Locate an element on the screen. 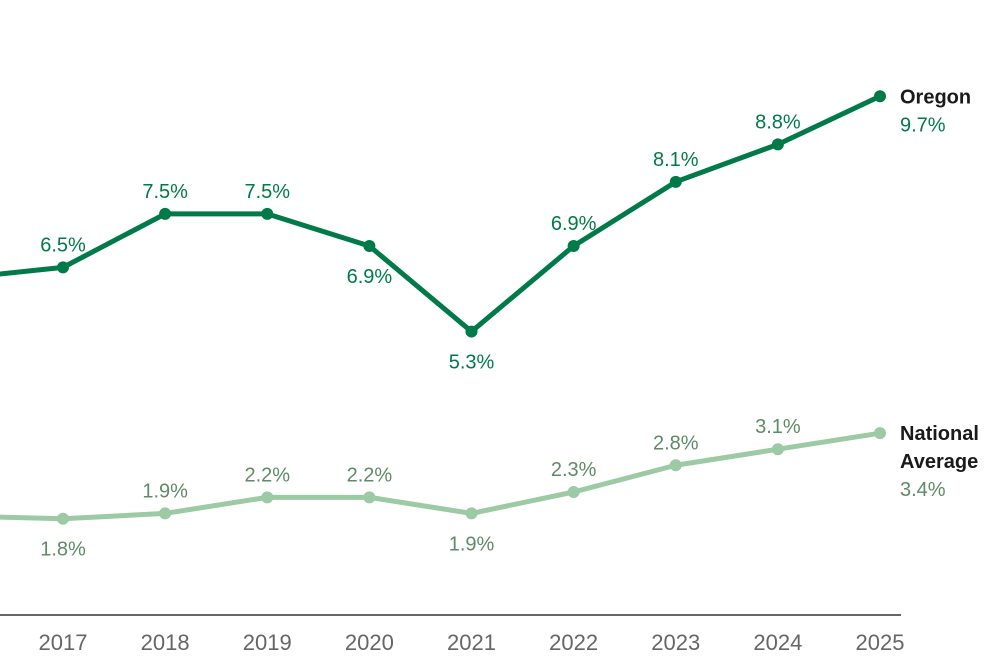  x-axis: 2017 2018 2019 2020 2021 2022 2023 2024 2025 is located at coordinates (452, 634).